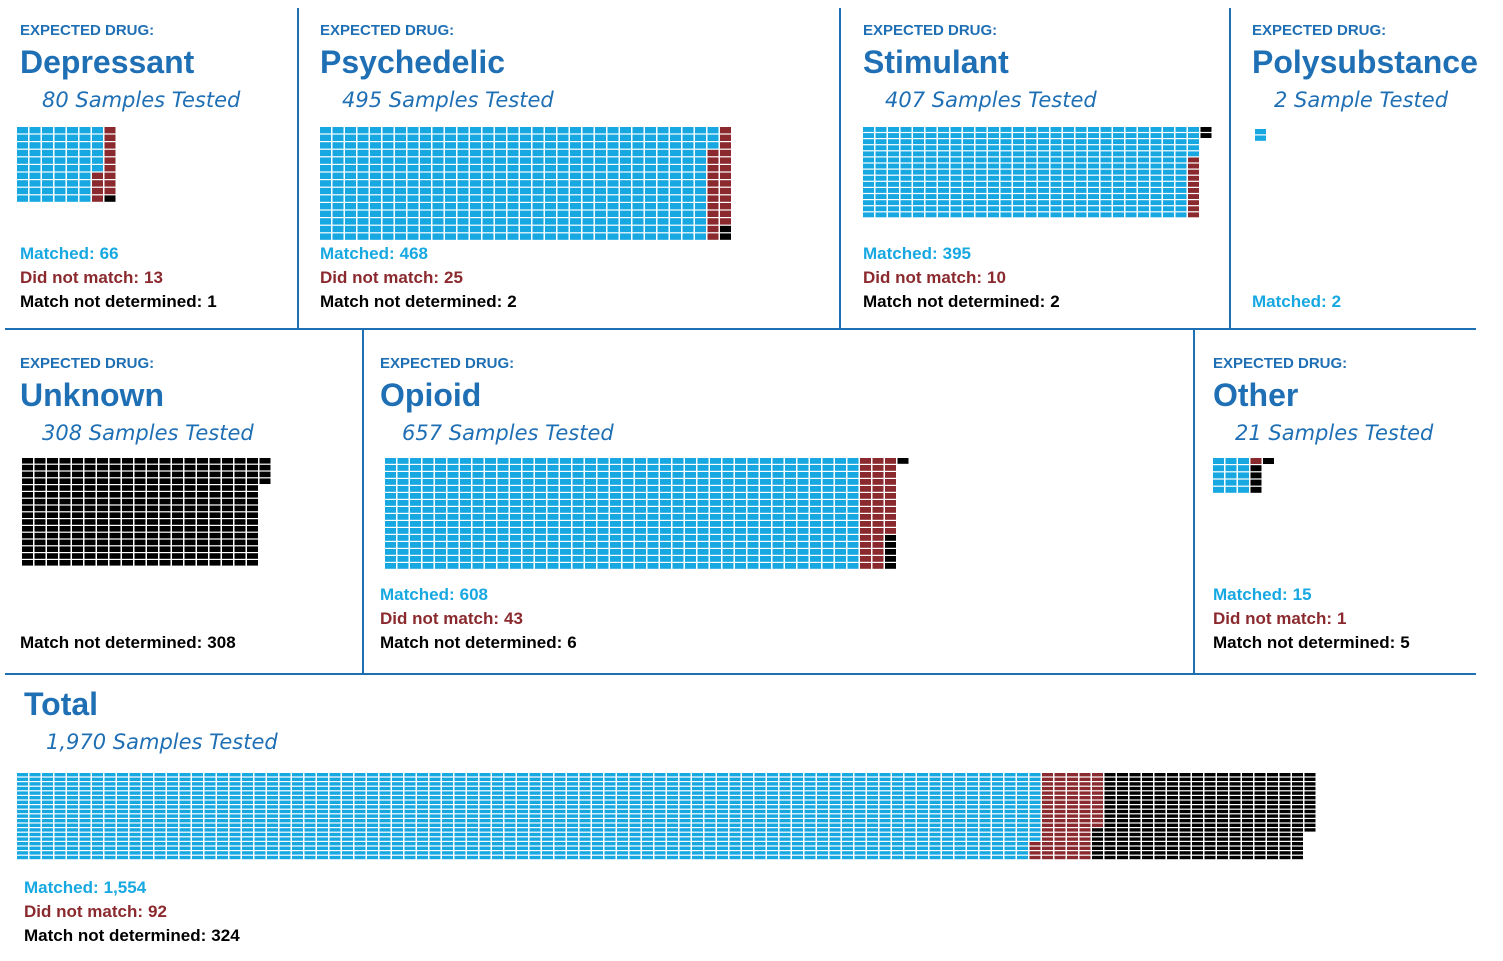 Image resolution: width=1503 pixels, height=961 pixels. Describe the element at coordinates (379, 277) in the screenshot. I see `legend-name: Did not match:` at that location.